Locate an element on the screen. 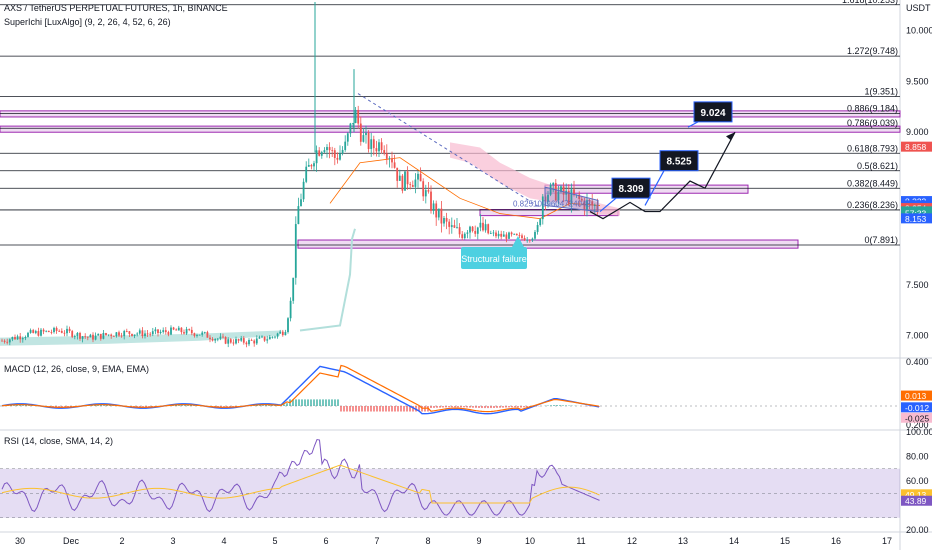  projection-arrowhead is located at coordinates (730, 136).